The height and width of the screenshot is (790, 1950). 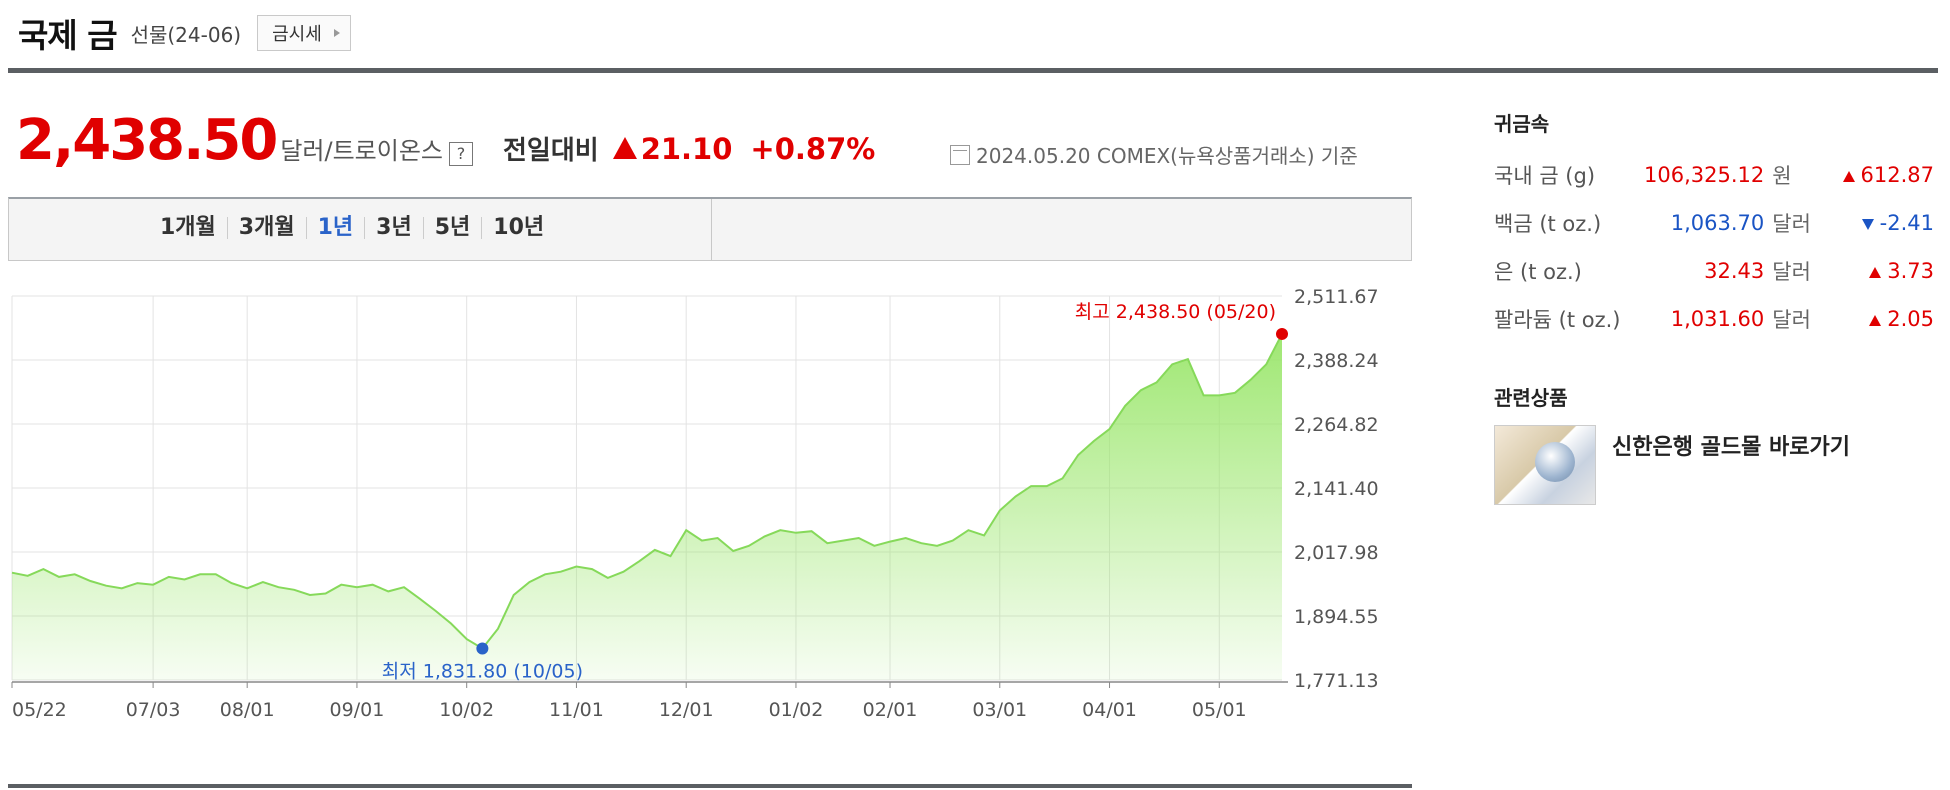 What do you see at coordinates (466, 710) in the screenshot?
I see `x-tick-label: 10/02` at bounding box center [466, 710].